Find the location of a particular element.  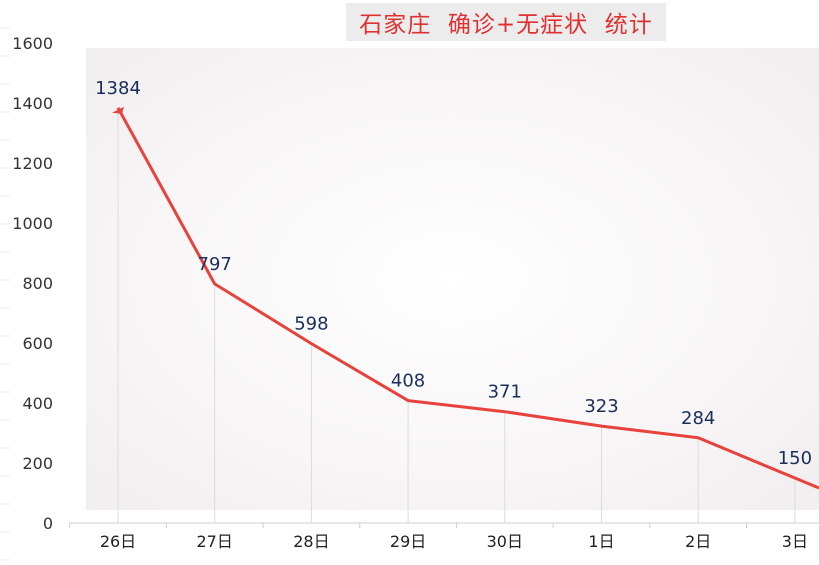

y-tick-label: 600 is located at coordinates (37, 343).